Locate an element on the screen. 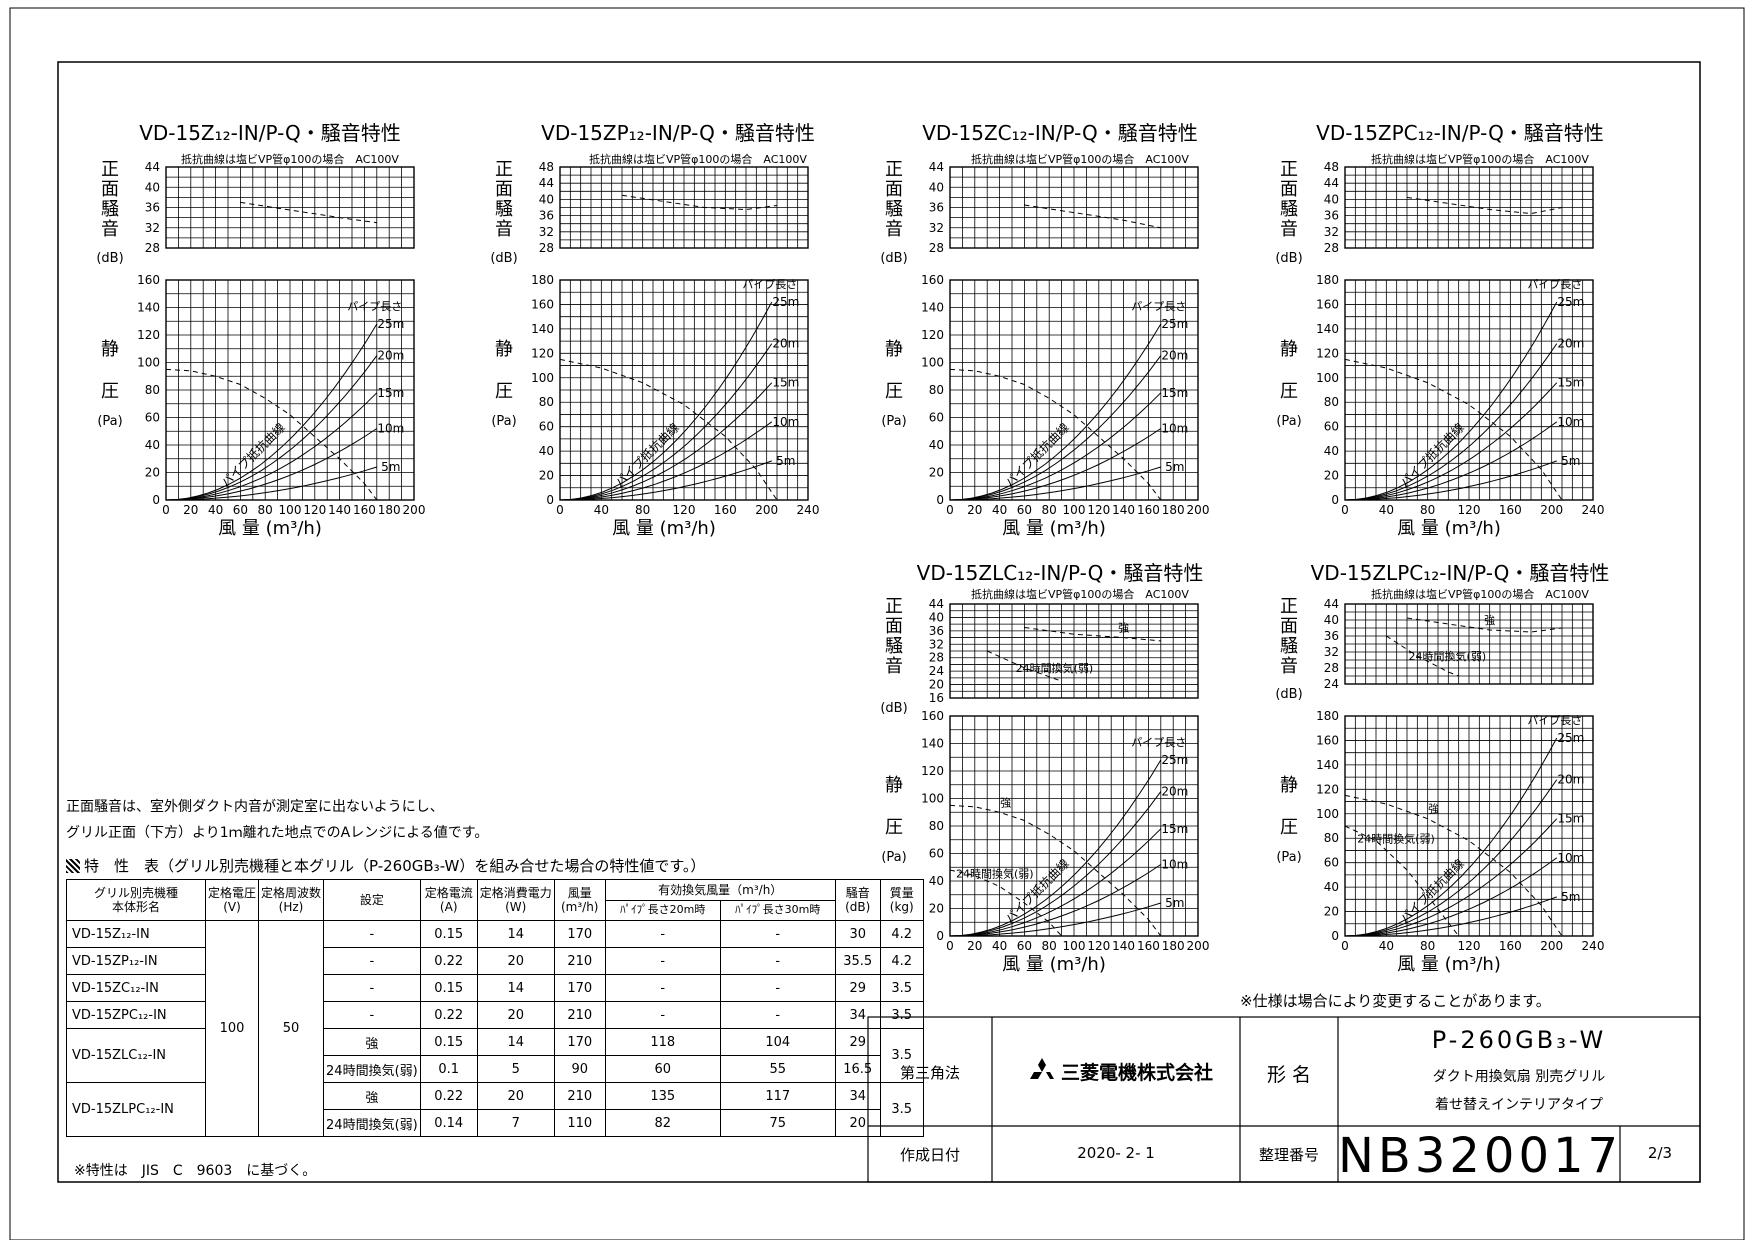 This screenshot has width=1754, height=1240. noise-weak-label: 24時間換気(弱) is located at coordinates (1448, 656).